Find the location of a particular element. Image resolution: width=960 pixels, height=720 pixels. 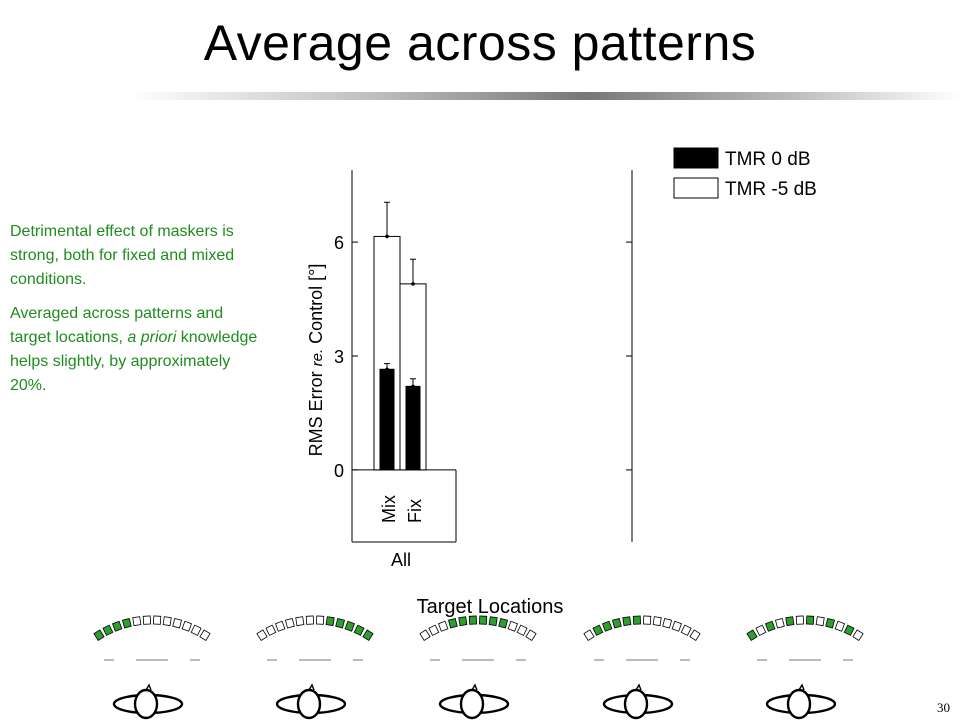

page-number: 30 is located at coordinates (943, 707).